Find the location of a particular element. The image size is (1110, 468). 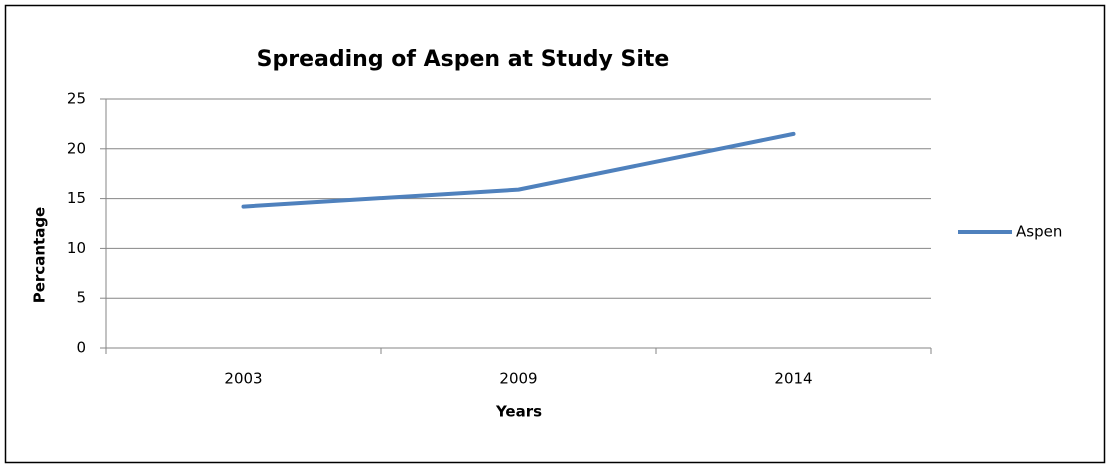

y-tick-label: 5 is located at coordinates (81, 298).